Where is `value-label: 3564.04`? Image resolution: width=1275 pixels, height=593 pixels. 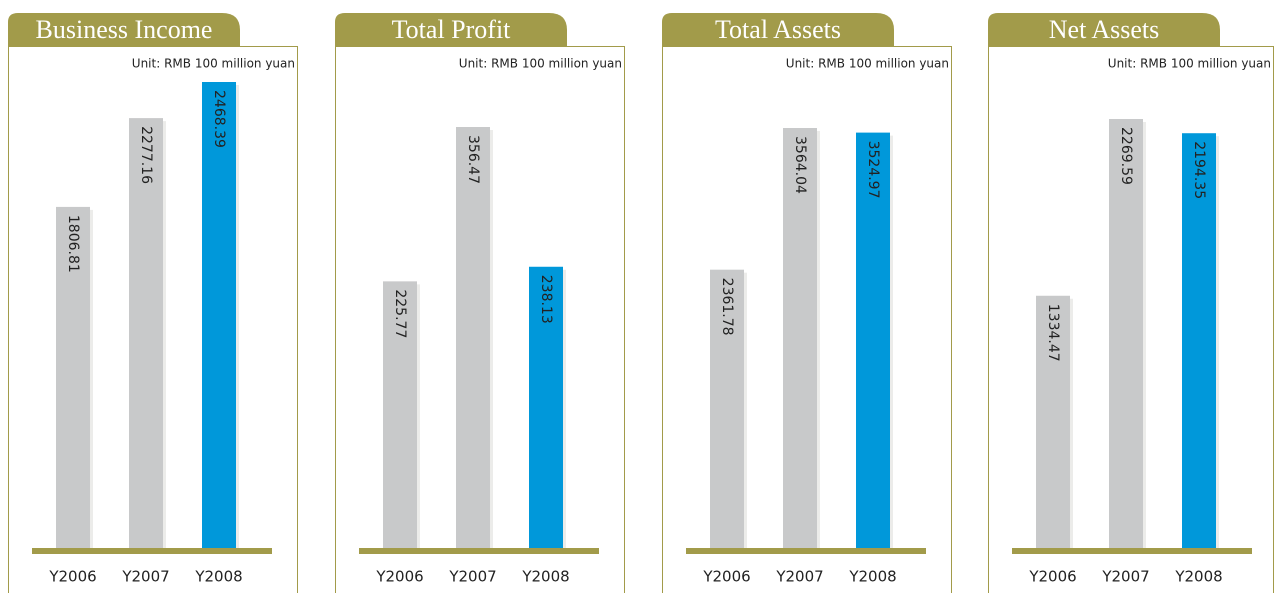 value-label: 3564.04 is located at coordinates (800, 165).